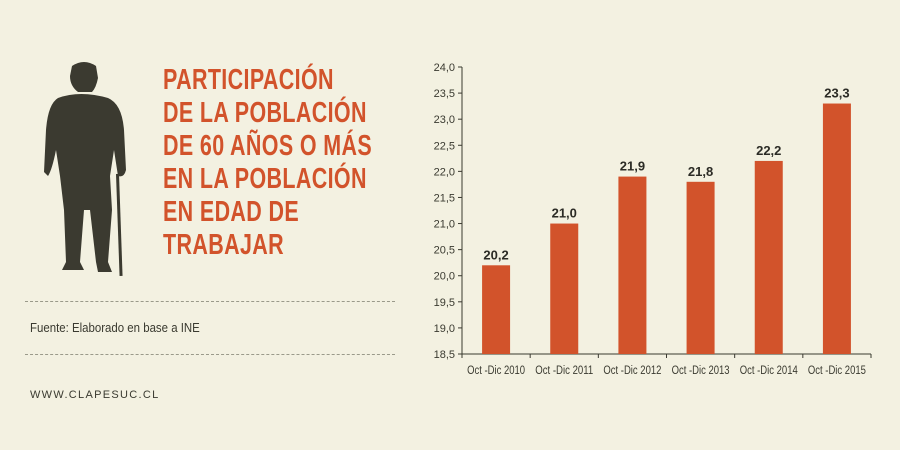 The image size is (900, 450). I want to click on data-label: 21,0, so click(564, 213).